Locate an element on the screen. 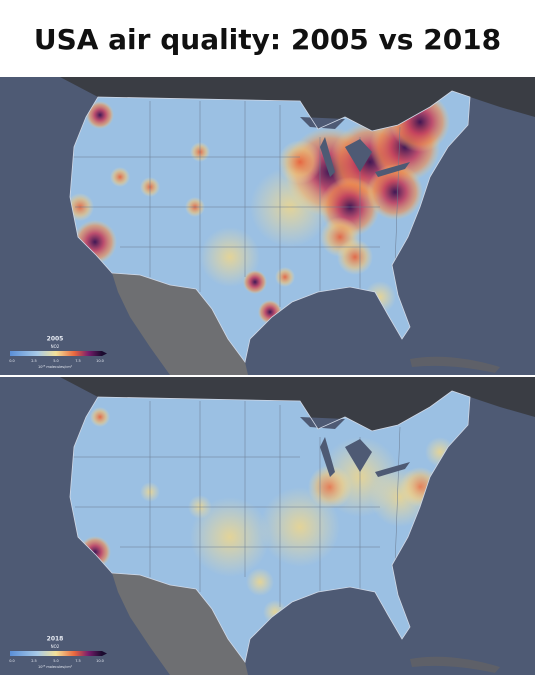 This screenshot has width=535, height=680. legend-year: 2018 is located at coordinates (55, 639).